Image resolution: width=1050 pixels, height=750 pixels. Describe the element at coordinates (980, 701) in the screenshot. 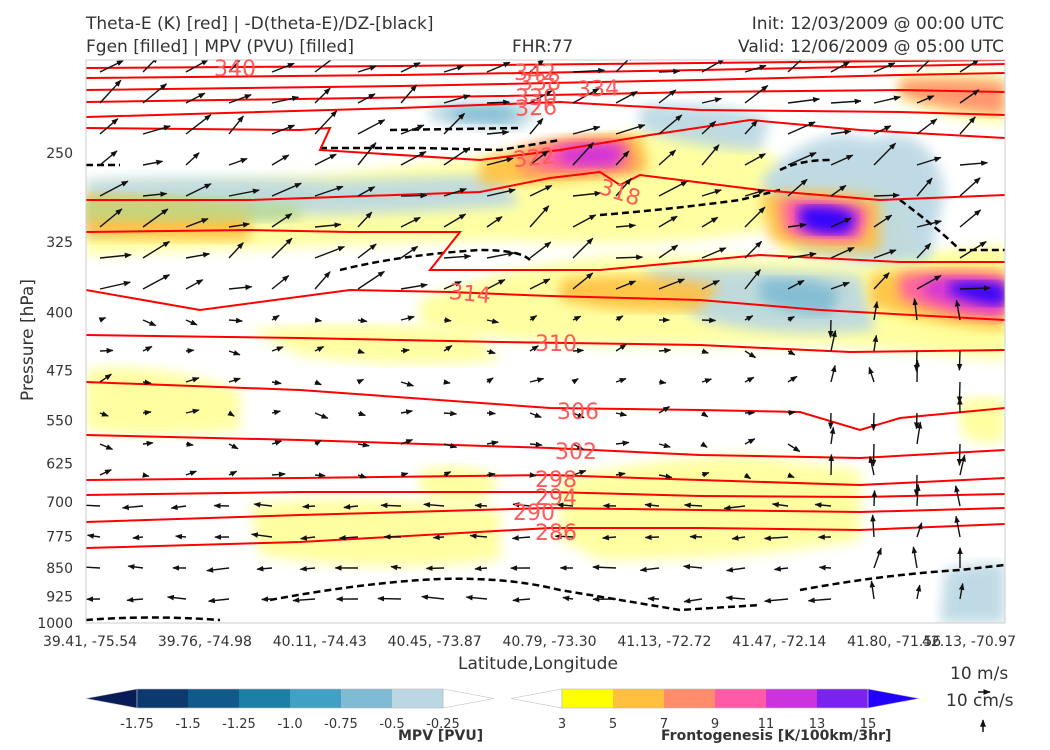

I see `wind-scale-vertical-label: 10 cm/s` at that location.